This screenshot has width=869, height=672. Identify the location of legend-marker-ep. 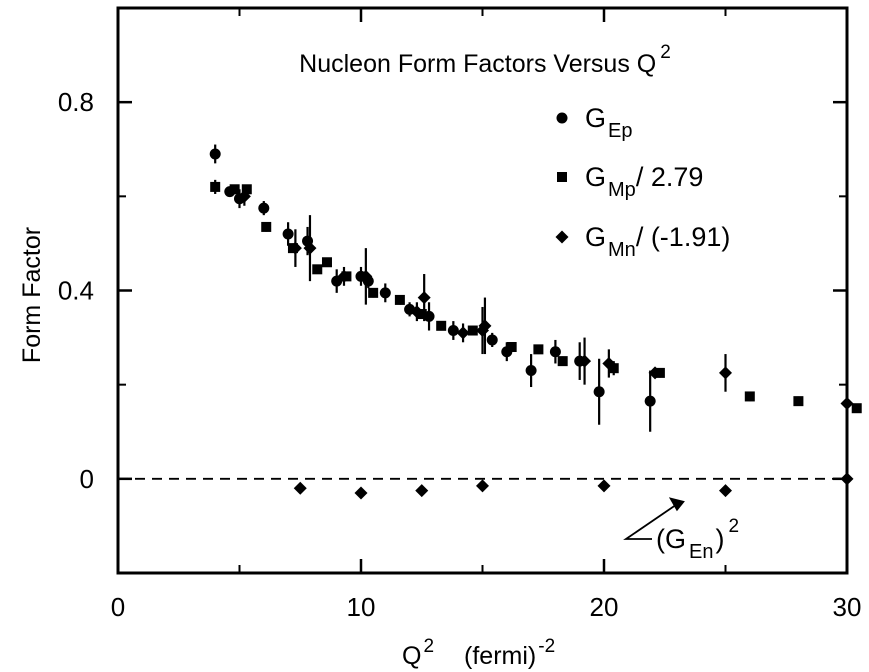
(562, 118).